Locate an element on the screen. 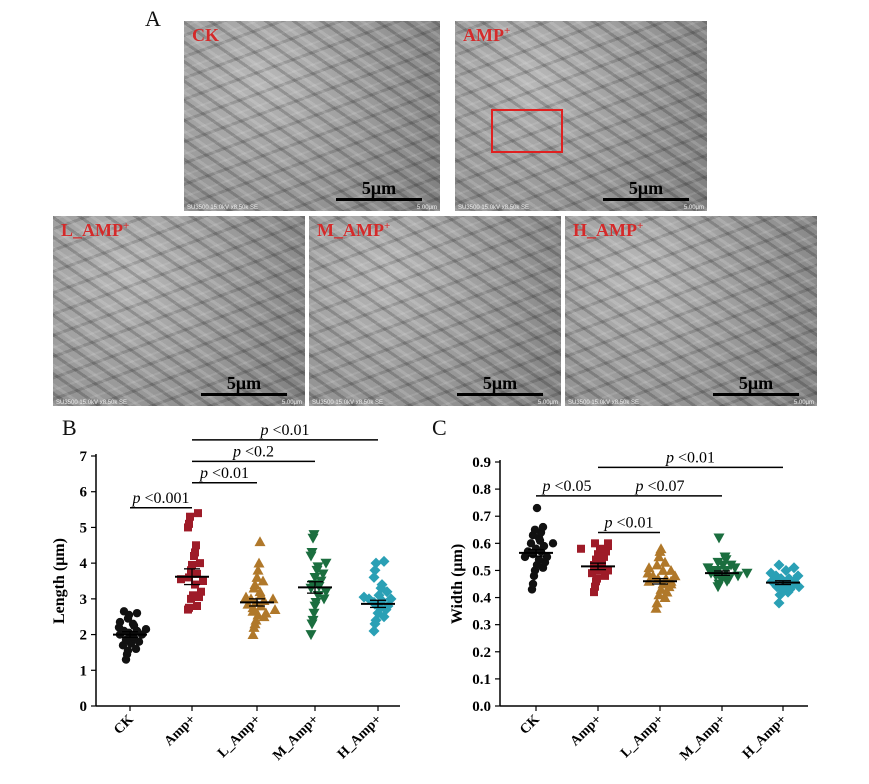 The width and height of the screenshot is (869, 784). y-tick-label: 0.1 is located at coordinates (481, 680).